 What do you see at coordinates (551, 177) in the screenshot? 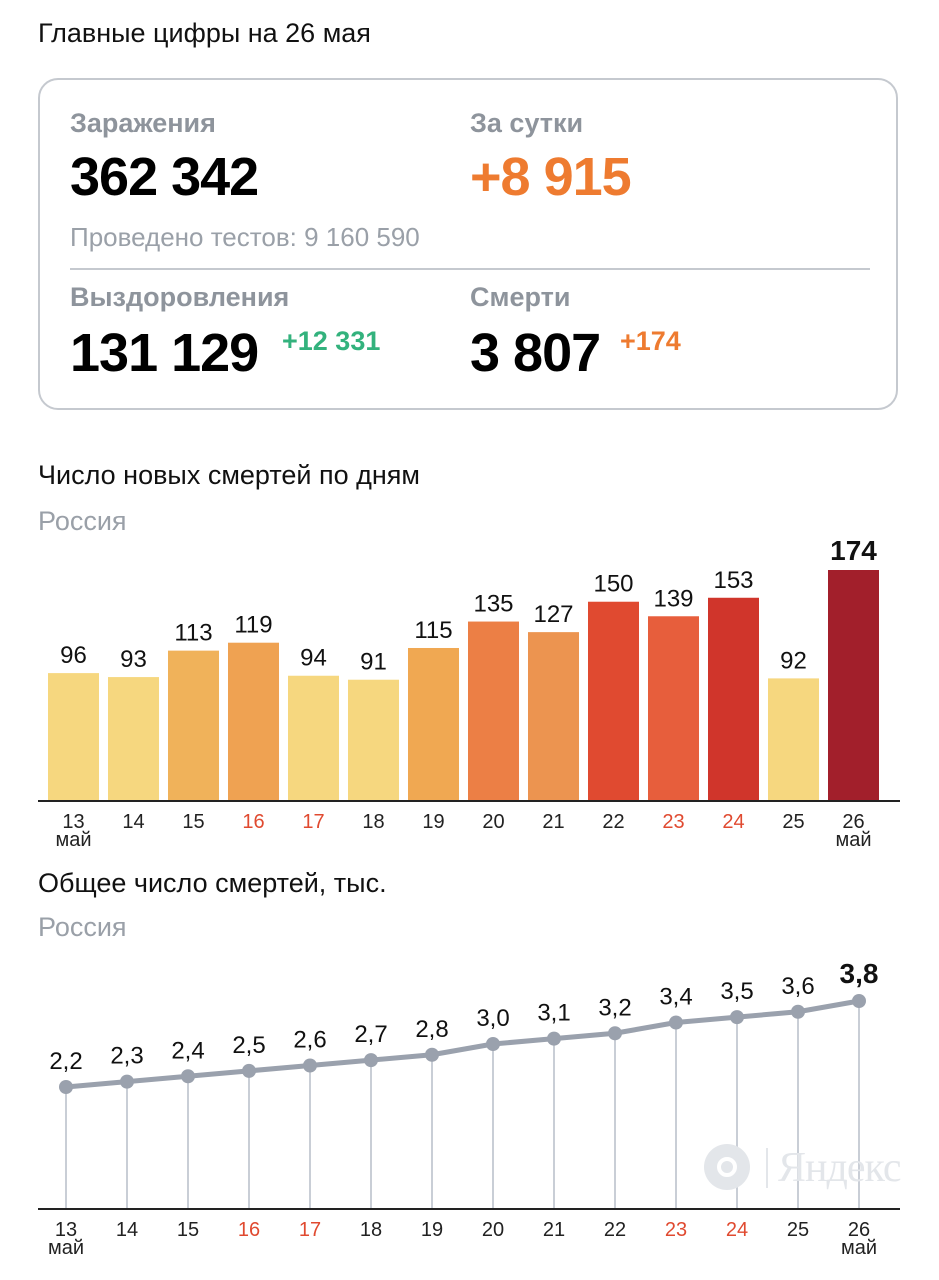
I see `per-day-value: +8 915` at bounding box center [551, 177].